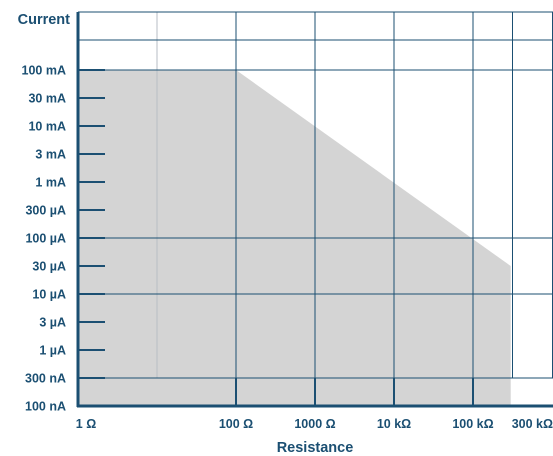  Describe the element at coordinates (45, 407) in the screenshot. I see `y-tick-label: 100 nA` at that location.